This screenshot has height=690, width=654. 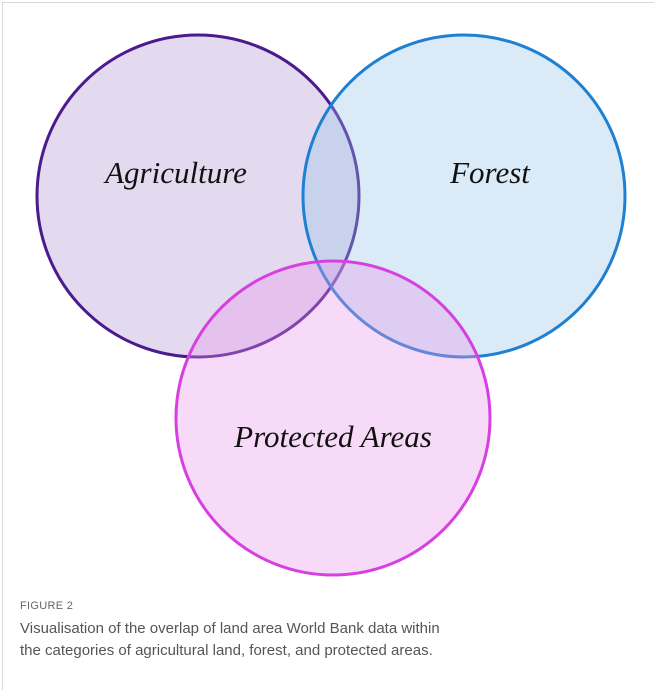 What do you see at coordinates (332, 436) in the screenshot?
I see `set-label: Protected Areas` at bounding box center [332, 436].